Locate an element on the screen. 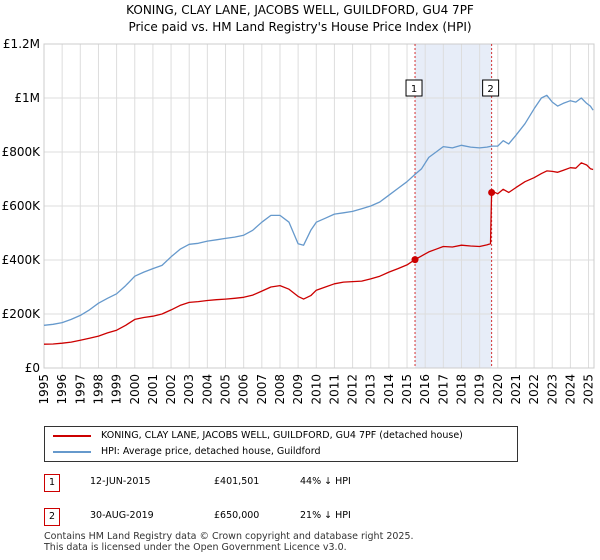 The height and width of the screenshot is (560, 600). sale-badge: 1 is located at coordinates (52, 483).